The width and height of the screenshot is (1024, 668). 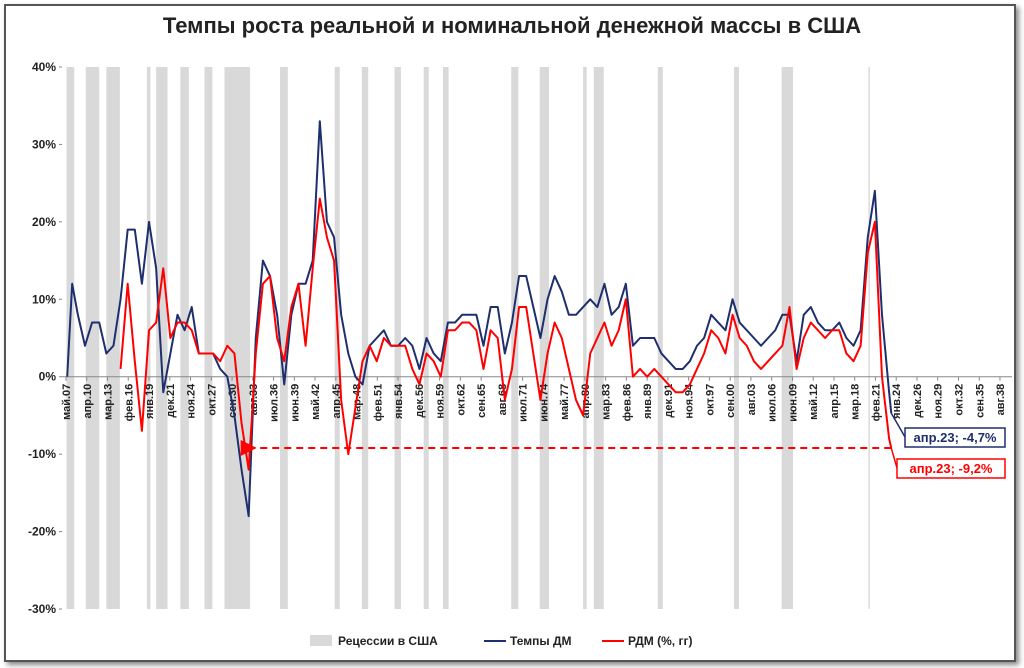 I want to click on x-tick-label: янв.54, so click(x=399, y=401).